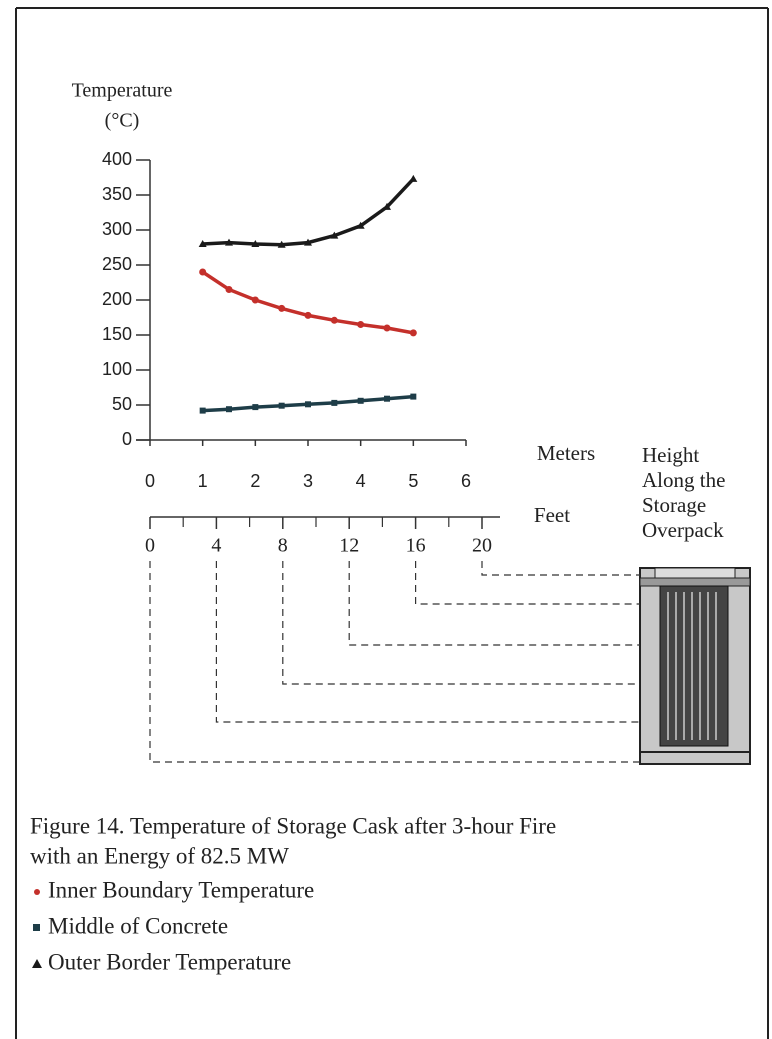 The image size is (772, 1039). What do you see at coordinates (482, 546) in the screenshot?
I see `x2-tick-label: 20` at bounding box center [482, 546].